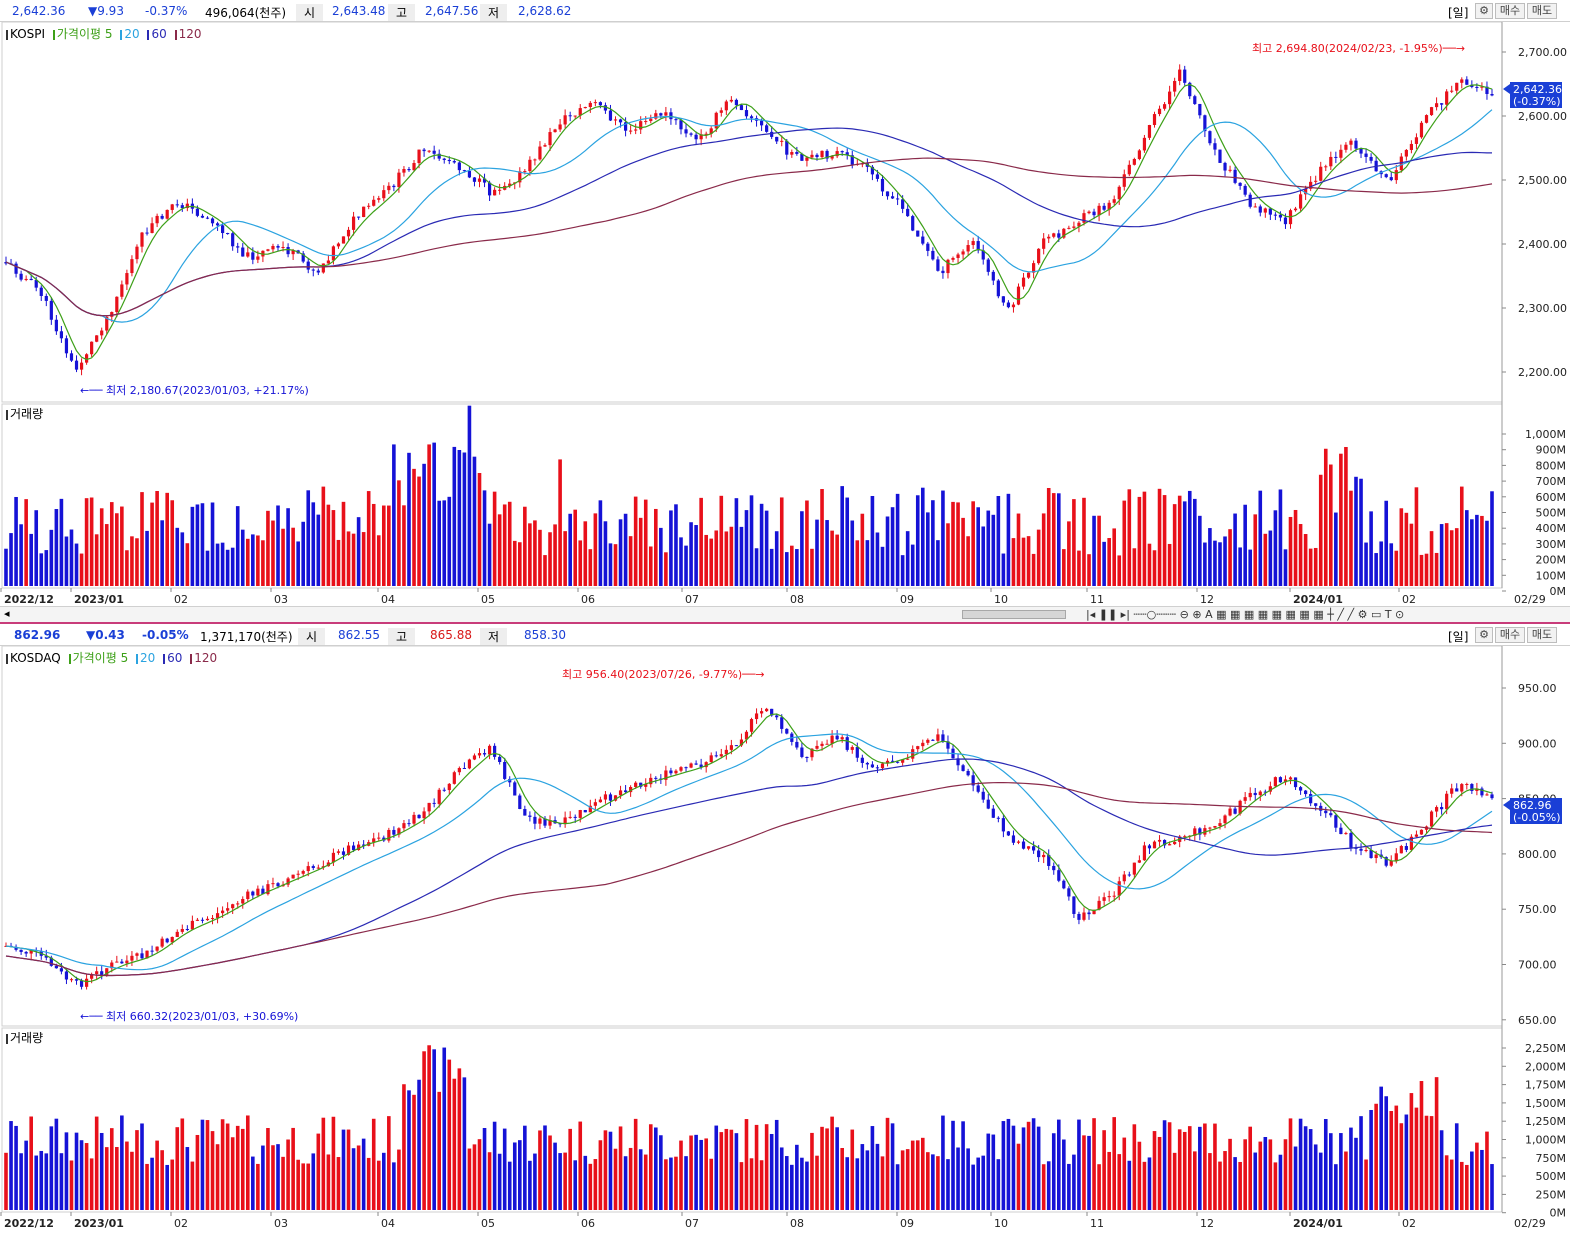  I want to click on line-icon: ╱ ╱, so click(1347, 614).